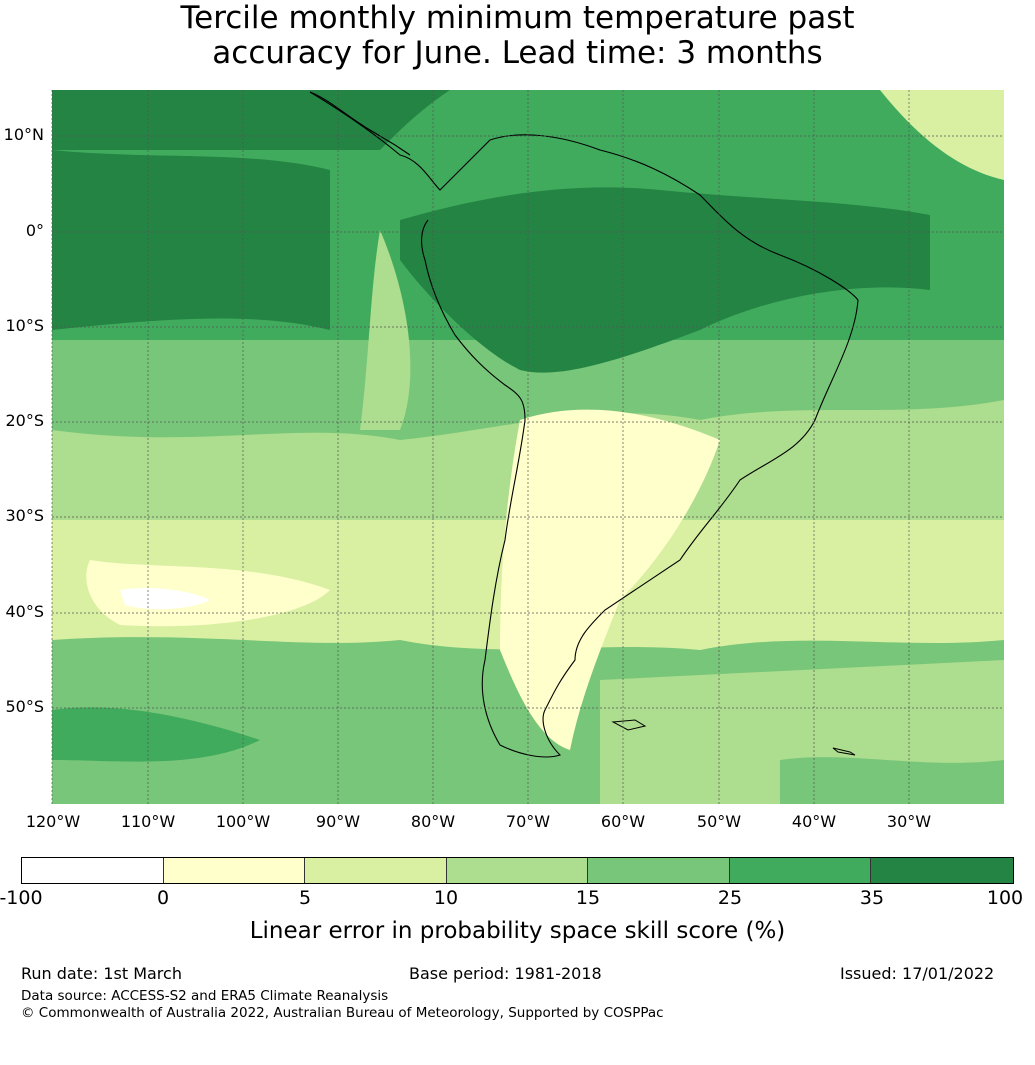  What do you see at coordinates (588, 898) in the screenshot?
I see `legend-tick-4: 15` at bounding box center [588, 898].